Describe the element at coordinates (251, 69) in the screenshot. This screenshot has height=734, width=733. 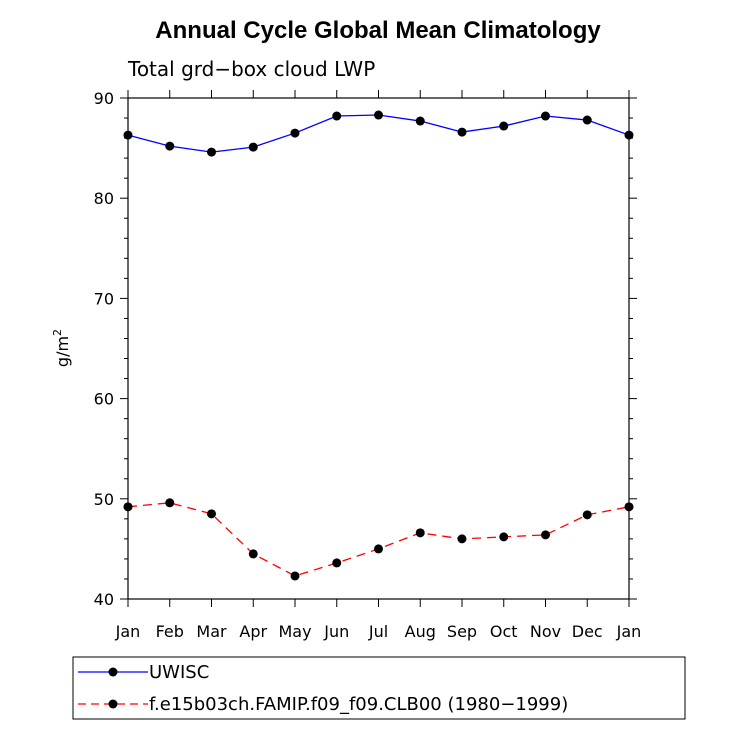
I see `chart-subtitle: Total grd−box cloud LWP` at that location.